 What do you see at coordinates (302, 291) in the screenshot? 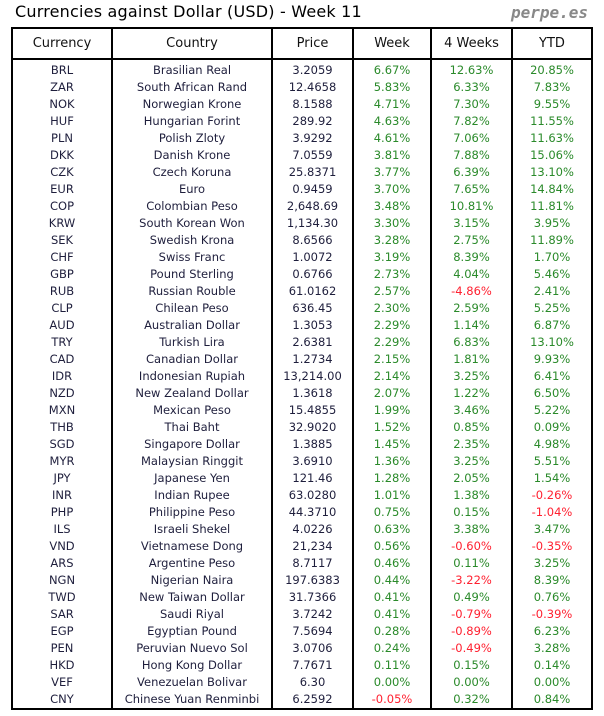
I see `table-row: RUB Russian Rouble 61.0162 2.57% -4.86% 2.41%` at bounding box center [302, 291].